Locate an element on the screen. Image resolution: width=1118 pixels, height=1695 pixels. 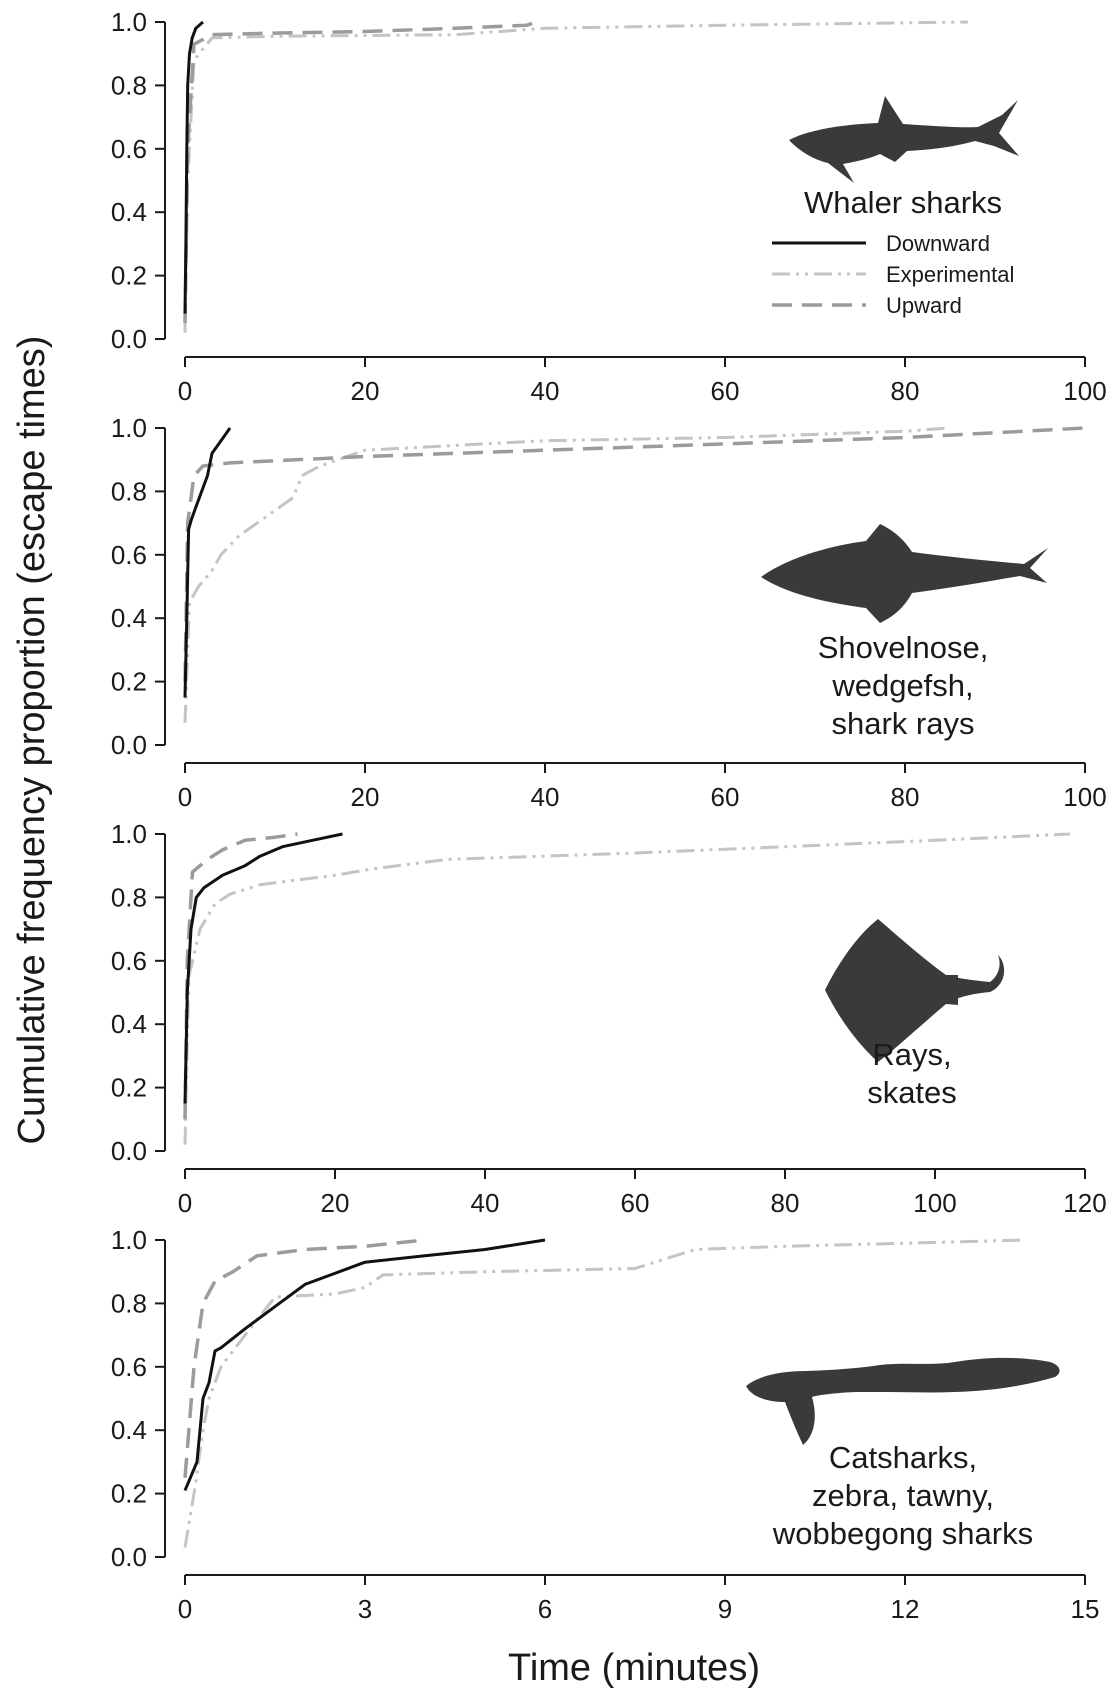
group-label: Rays, is located at coordinates (911, 1054).